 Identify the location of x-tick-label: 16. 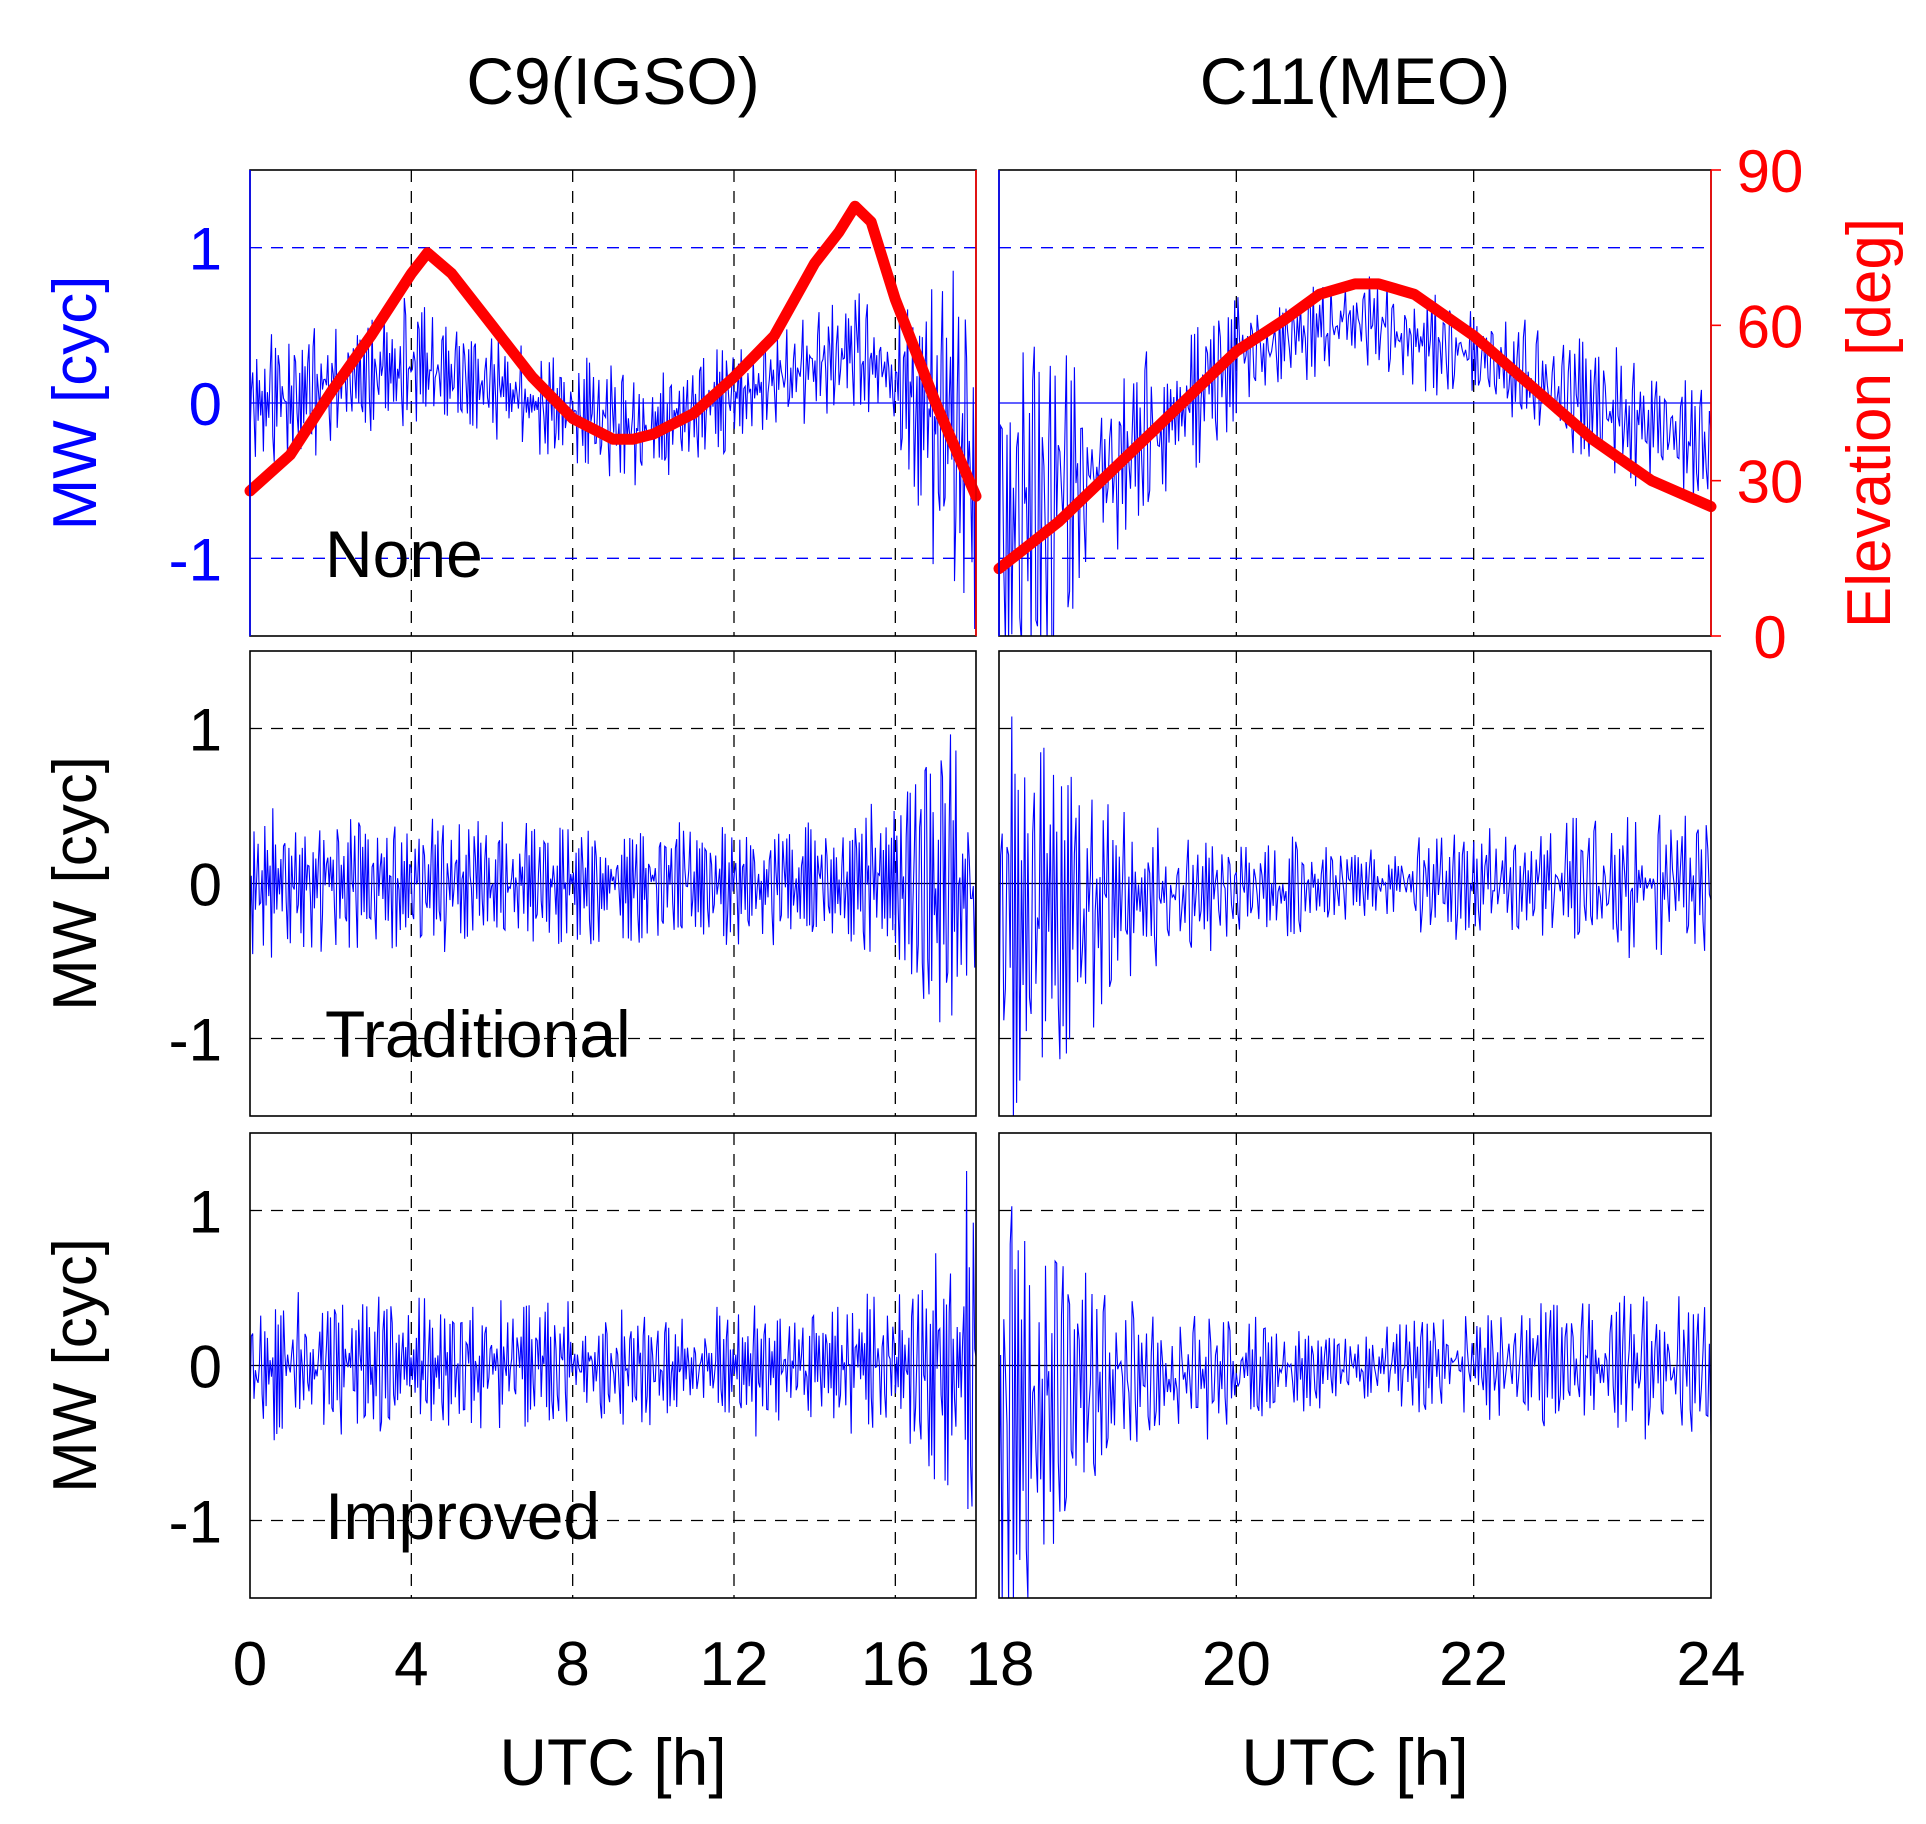
(895, 1664).